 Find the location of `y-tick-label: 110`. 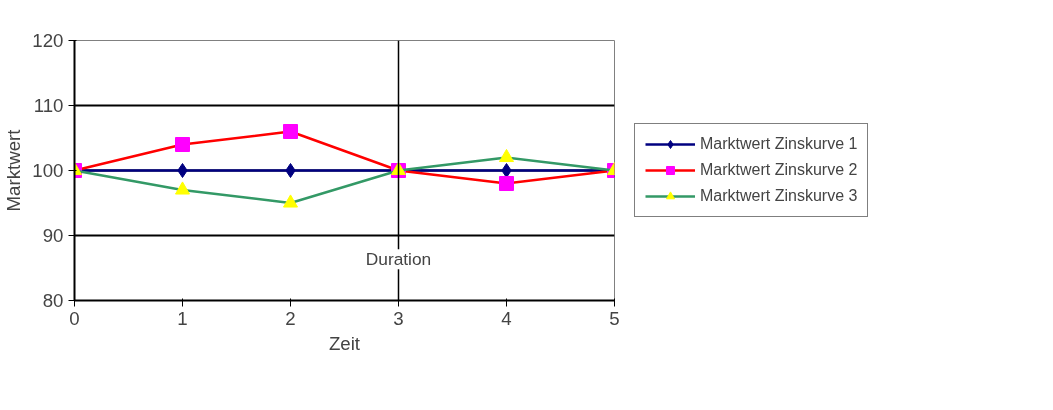

y-tick-label: 110 is located at coordinates (48, 105).